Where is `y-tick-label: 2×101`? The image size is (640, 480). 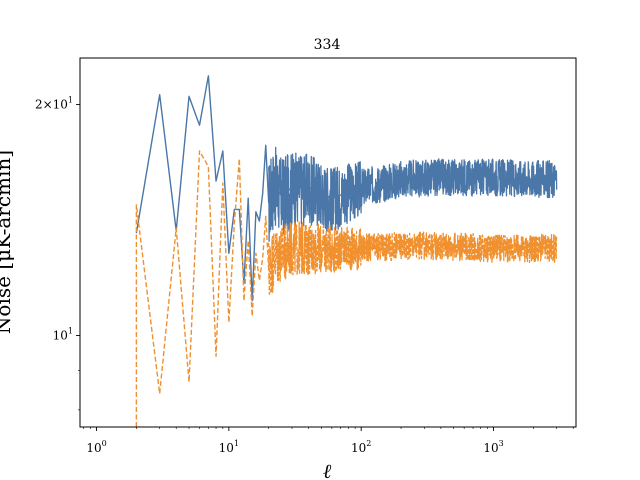
y-tick-label: 2×101 is located at coordinates (54, 104).